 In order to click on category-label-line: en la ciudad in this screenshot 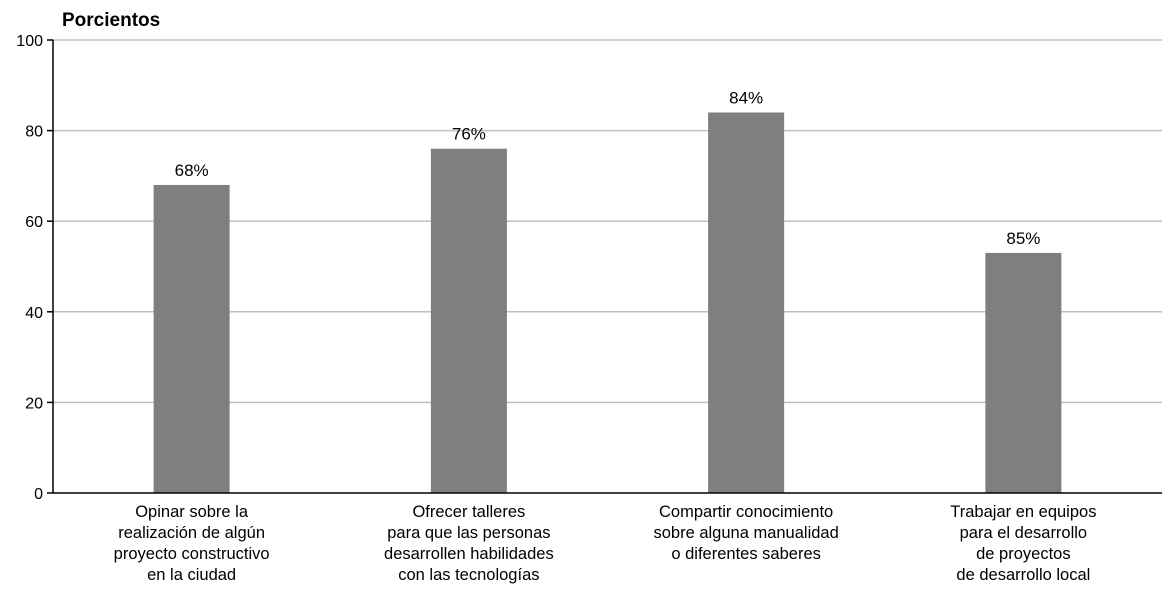, I will do `click(191, 575)`.